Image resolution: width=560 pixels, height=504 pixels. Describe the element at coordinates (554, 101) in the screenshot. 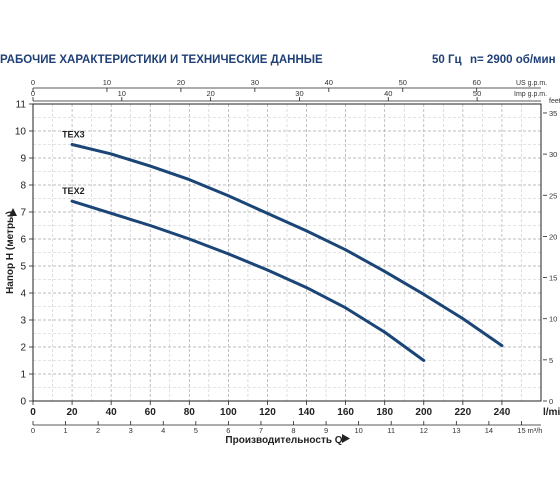

I see `feet-unit-label: feet` at that location.